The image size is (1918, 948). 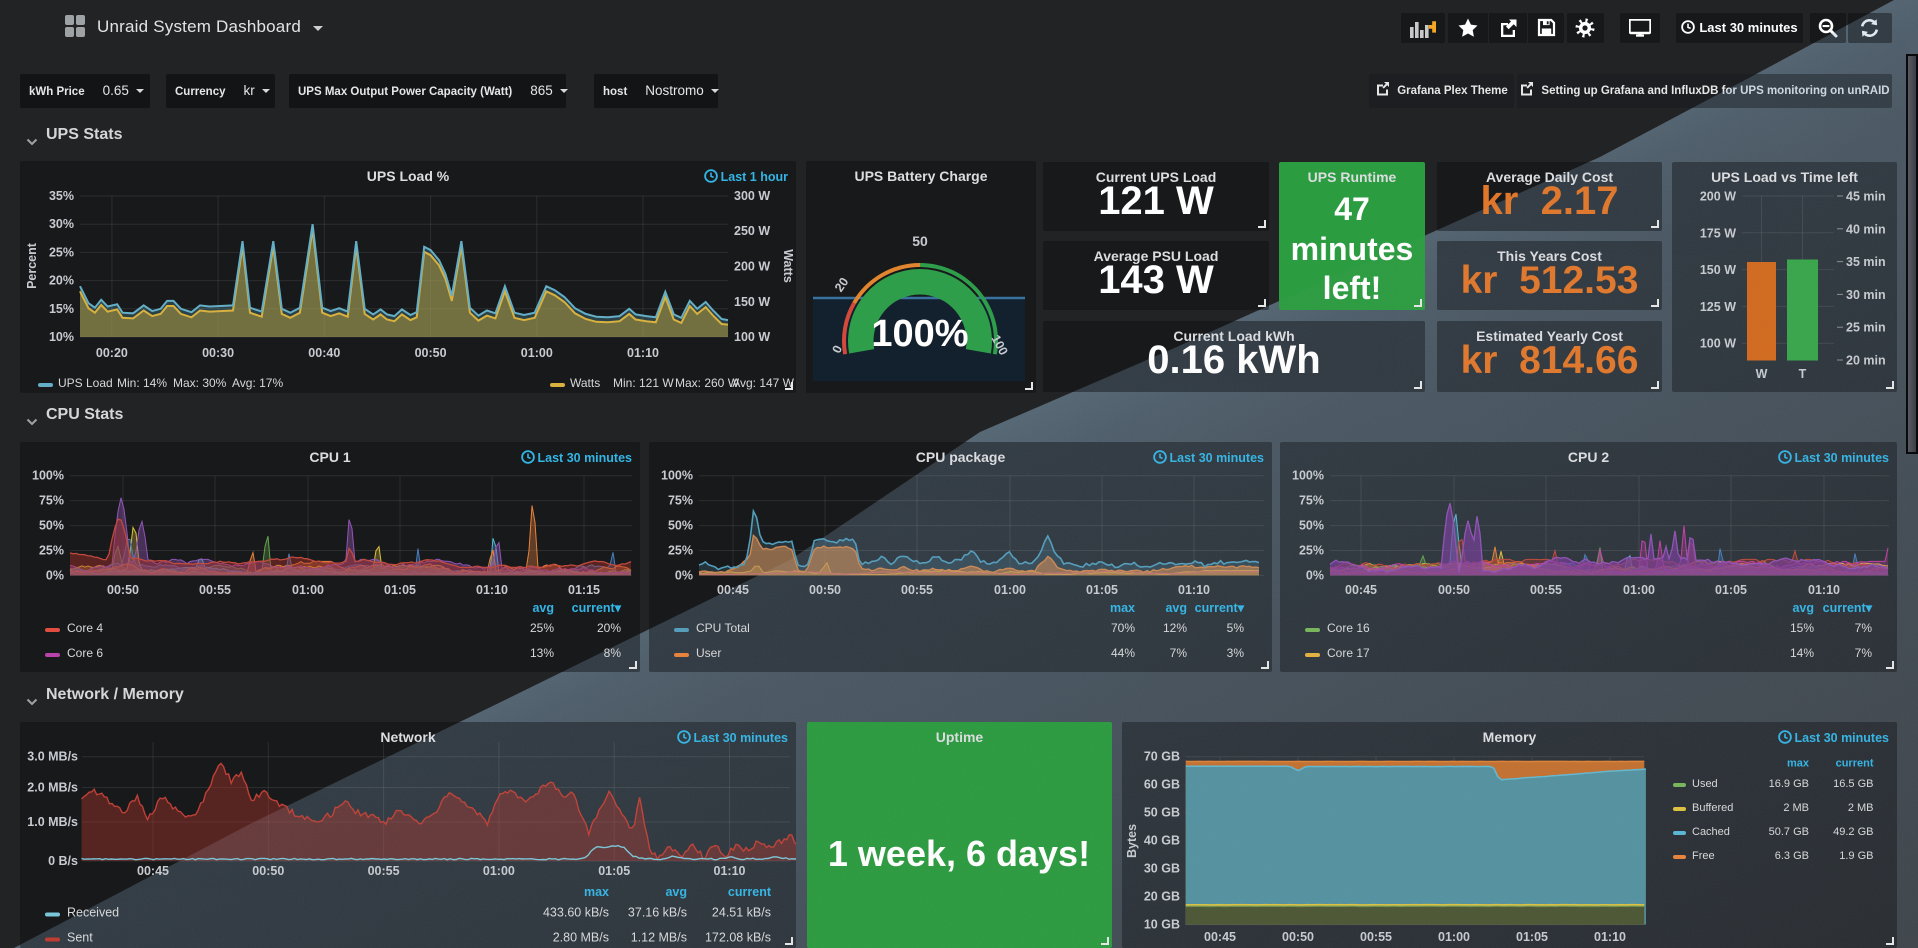 What do you see at coordinates (576, 913) in the screenshot?
I see `svg-text: 433.60 kB/s` at bounding box center [576, 913].